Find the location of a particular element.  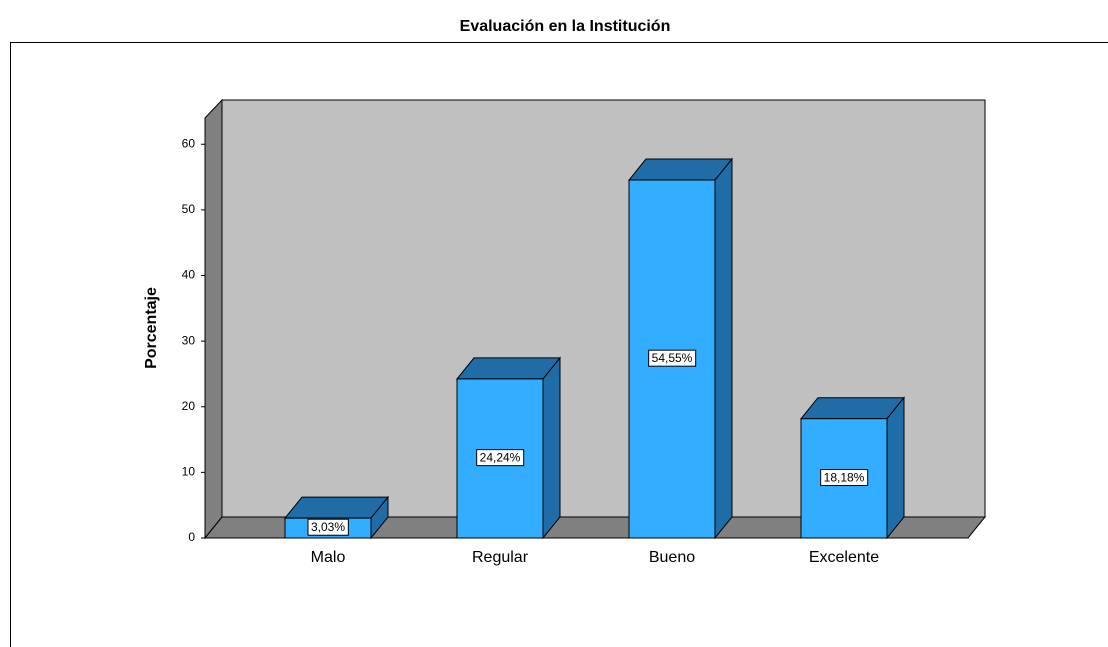

y-tick-label: 30 is located at coordinates (189, 340).